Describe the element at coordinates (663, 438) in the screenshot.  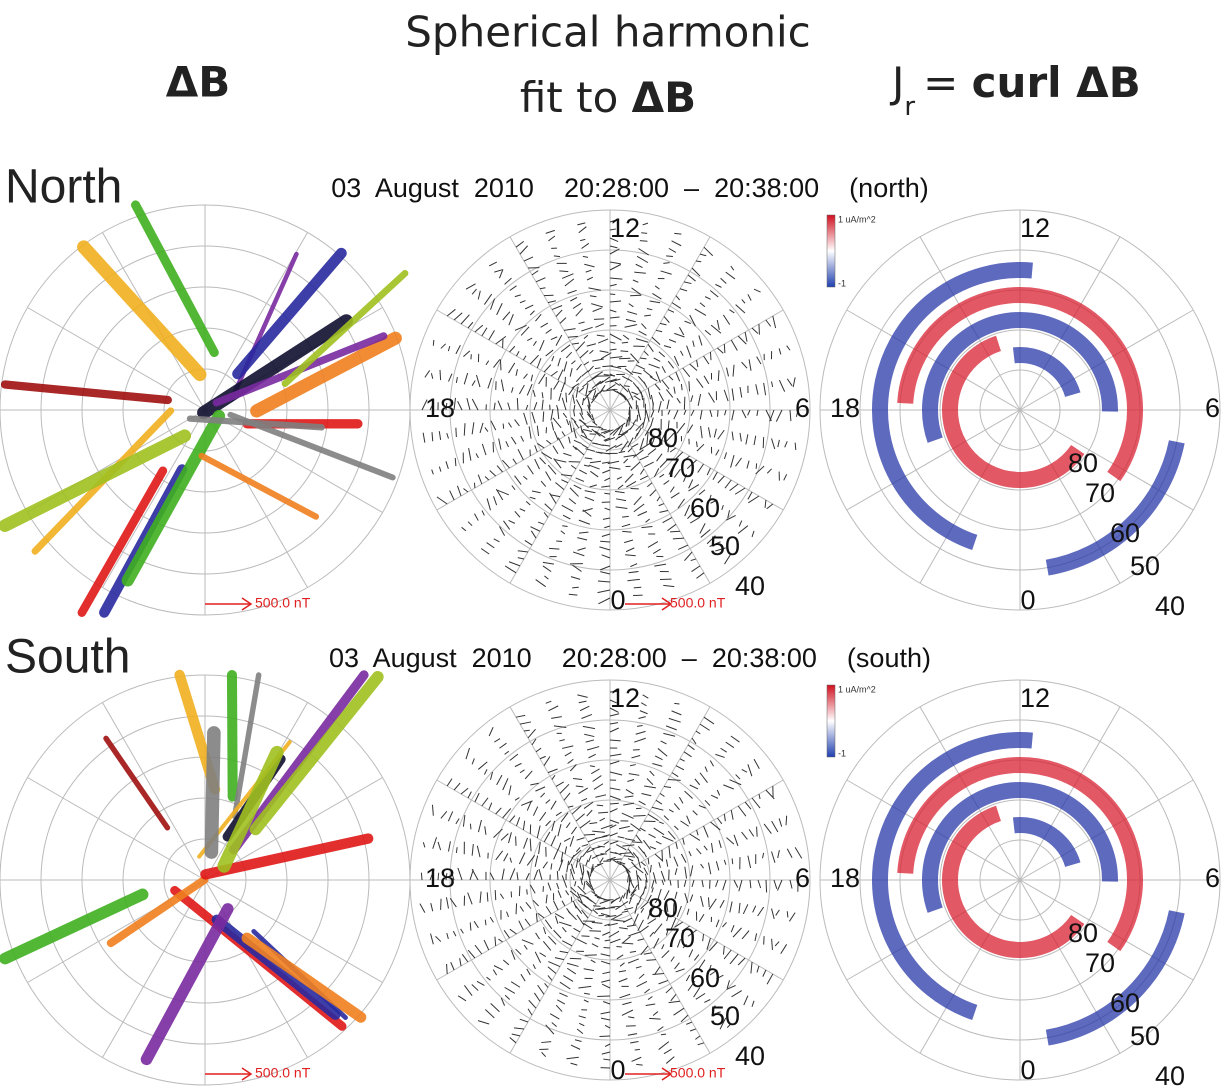
I see `latitude-label: 80` at that location.